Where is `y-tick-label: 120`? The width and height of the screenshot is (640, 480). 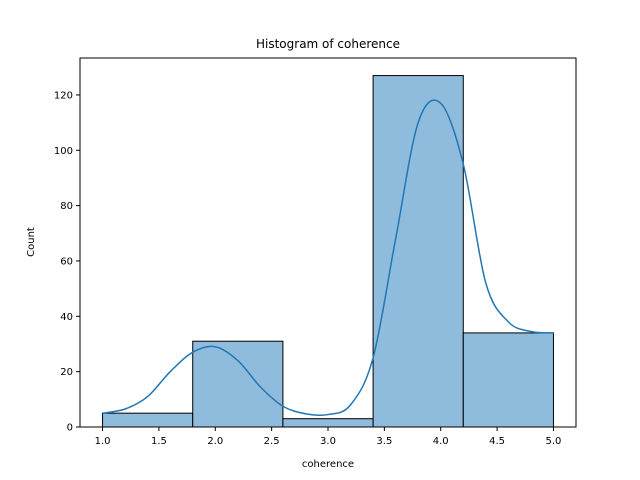 y-tick-label: 120 is located at coordinates (63, 95).